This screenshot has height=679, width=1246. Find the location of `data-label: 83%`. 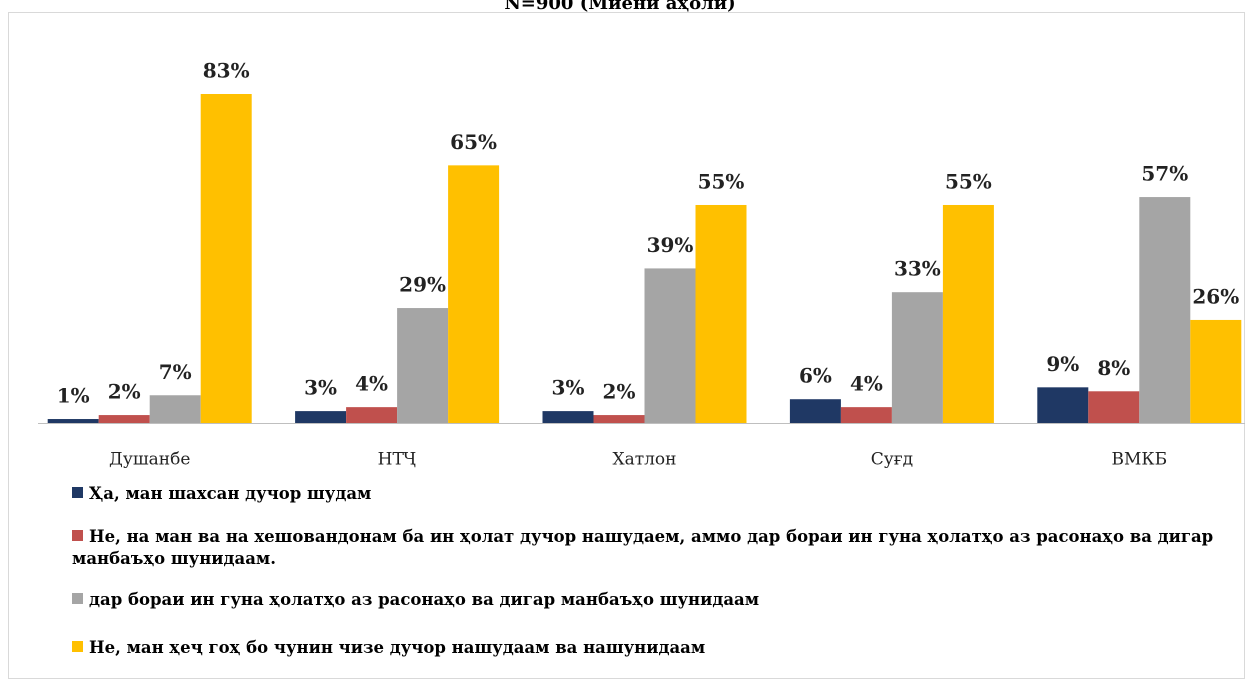

data-label: 83% is located at coordinates (226, 71).